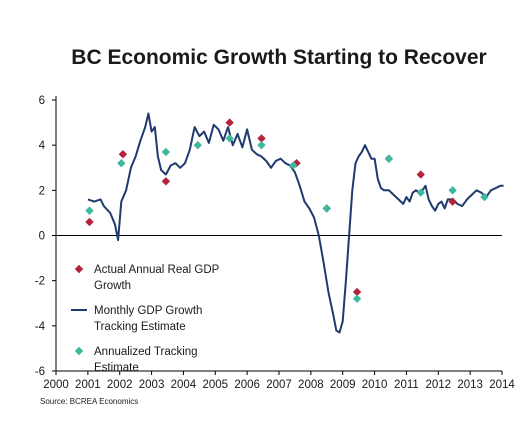 This screenshot has height=427, width=532. What do you see at coordinates (148, 311) in the screenshot?
I see `legend-label: Monthly GDP Growth` at bounding box center [148, 311].